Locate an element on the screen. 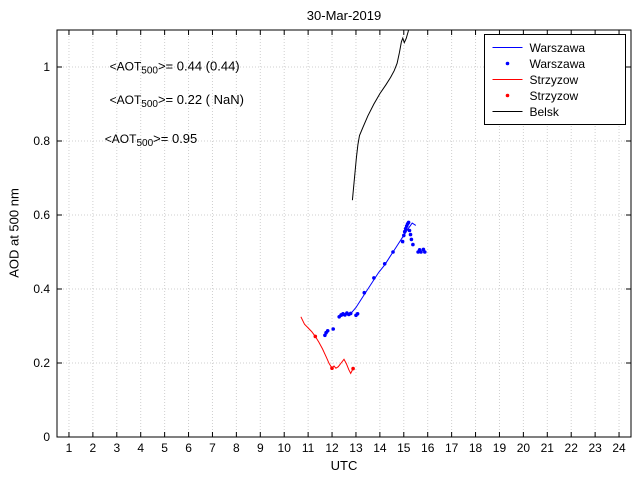 This screenshot has width=640, height=480. svg-text: 13 is located at coordinates (356, 448).